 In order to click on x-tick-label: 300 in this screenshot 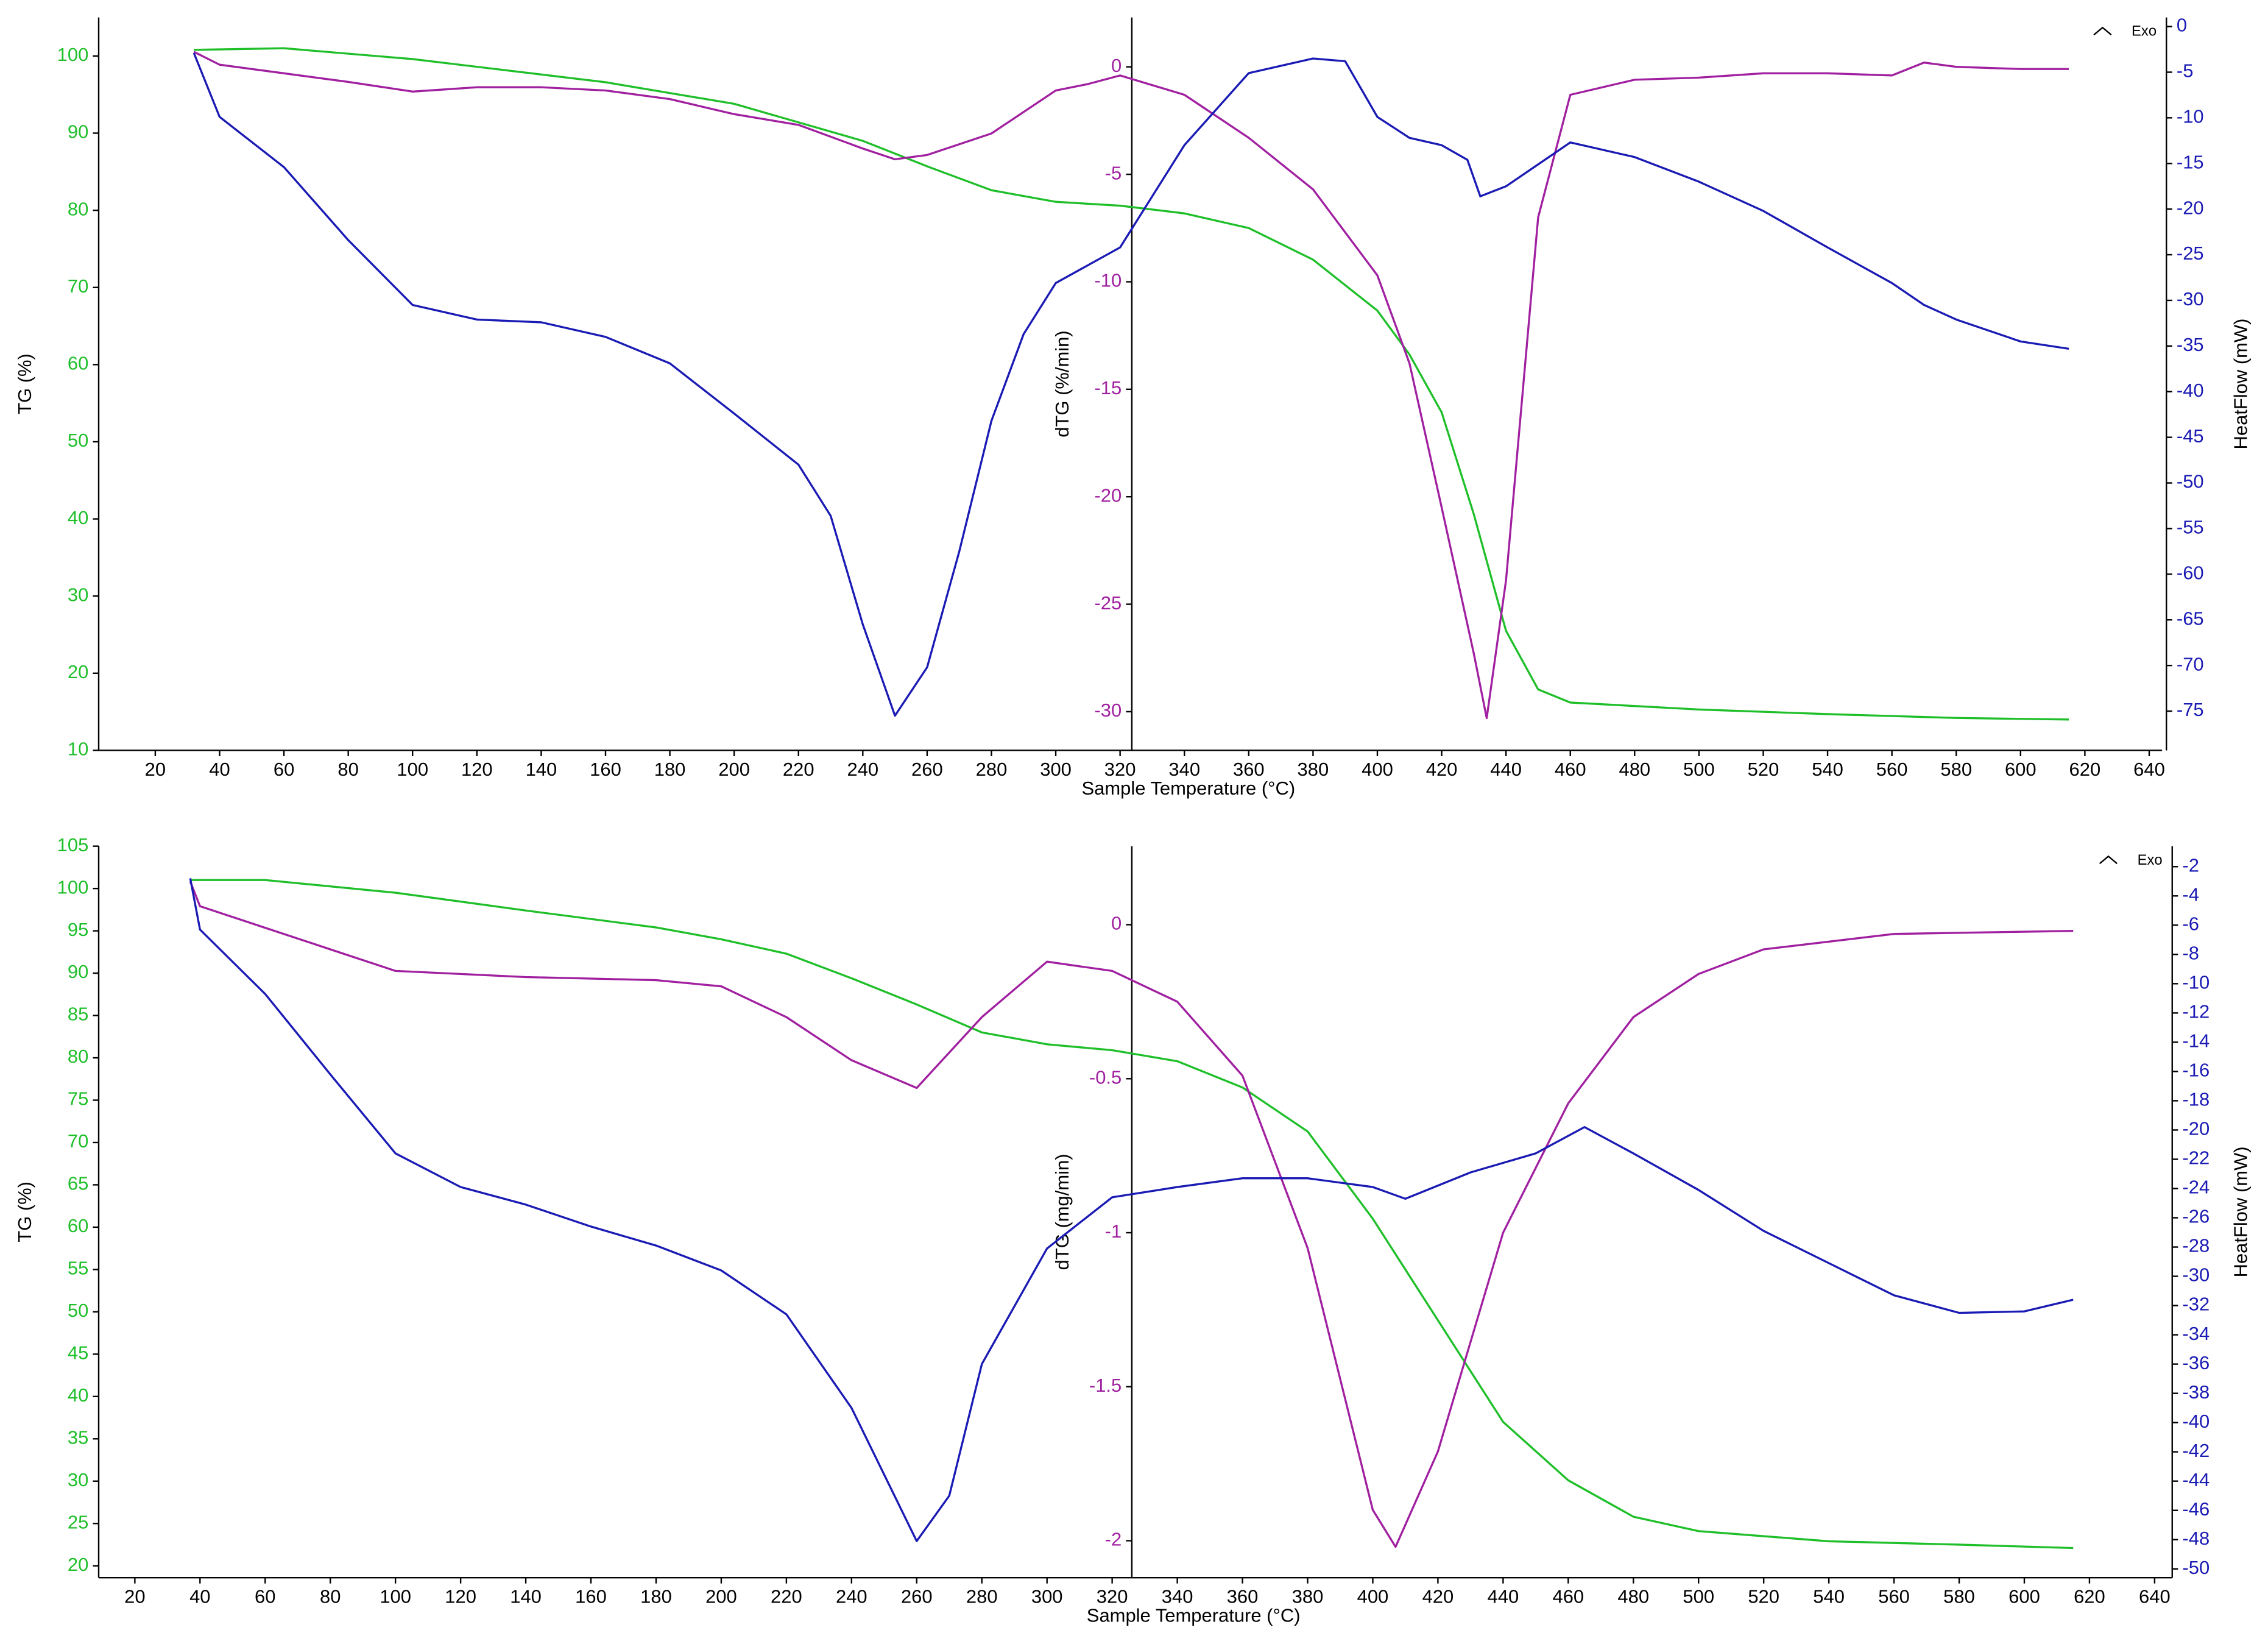, I will do `click(1047, 1596)`.